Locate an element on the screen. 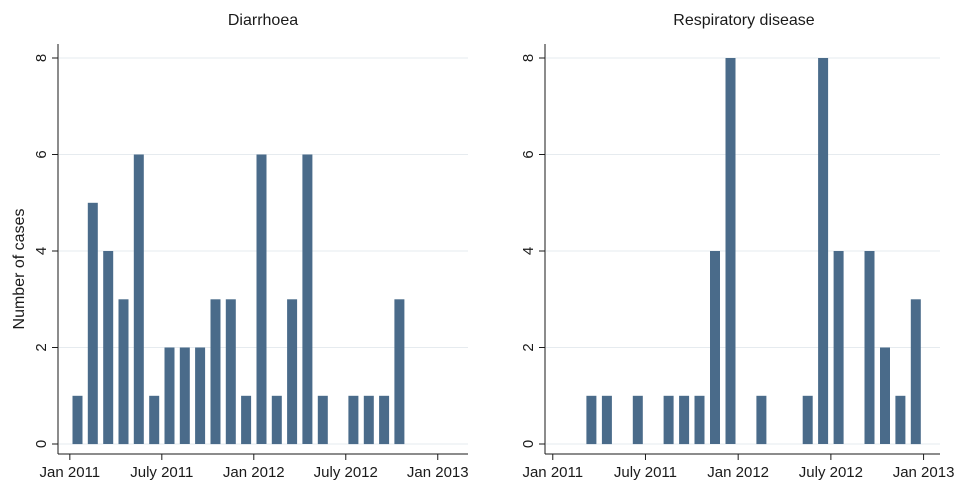 The image size is (969, 491). chart-title: Diarrhoea is located at coordinates (263, 20).